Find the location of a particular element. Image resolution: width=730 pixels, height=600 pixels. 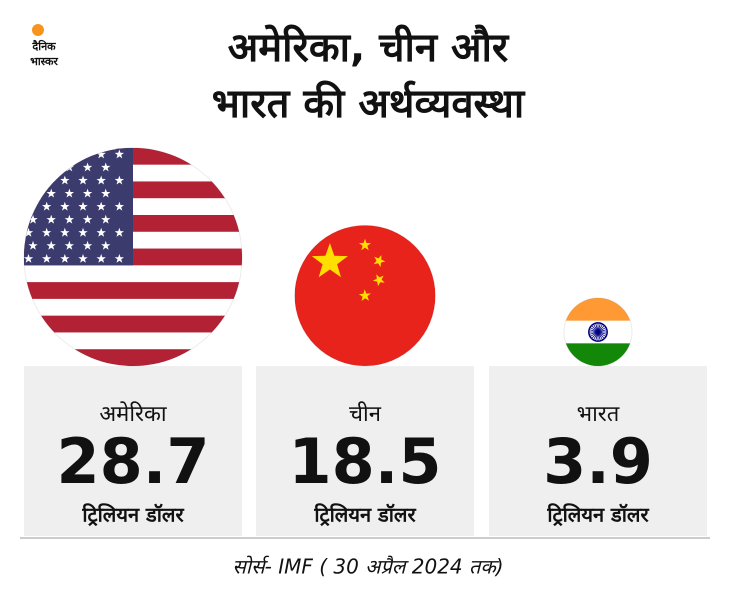

category-label: चीन is located at coordinates (365, 414).